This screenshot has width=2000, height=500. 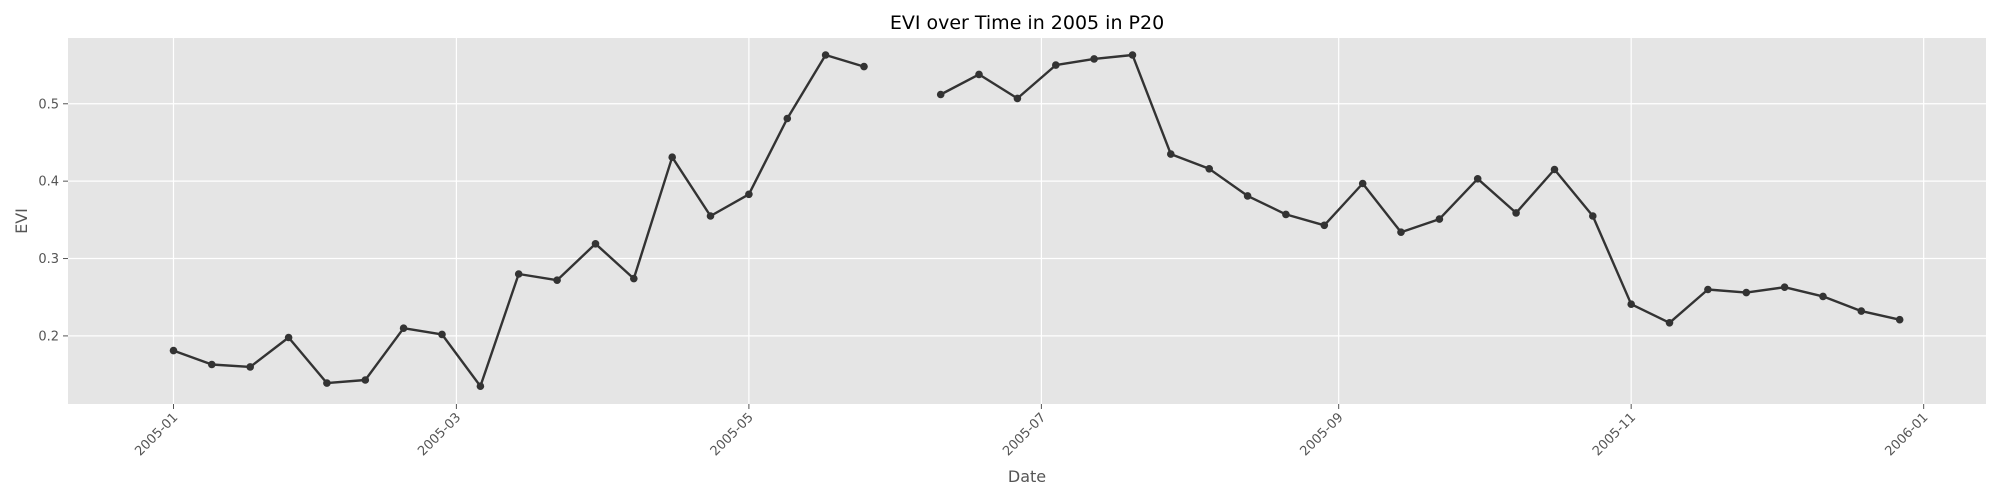 What do you see at coordinates (21, 221) in the screenshot?
I see `y-axis-label: EVI` at bounding box center [21, 221].